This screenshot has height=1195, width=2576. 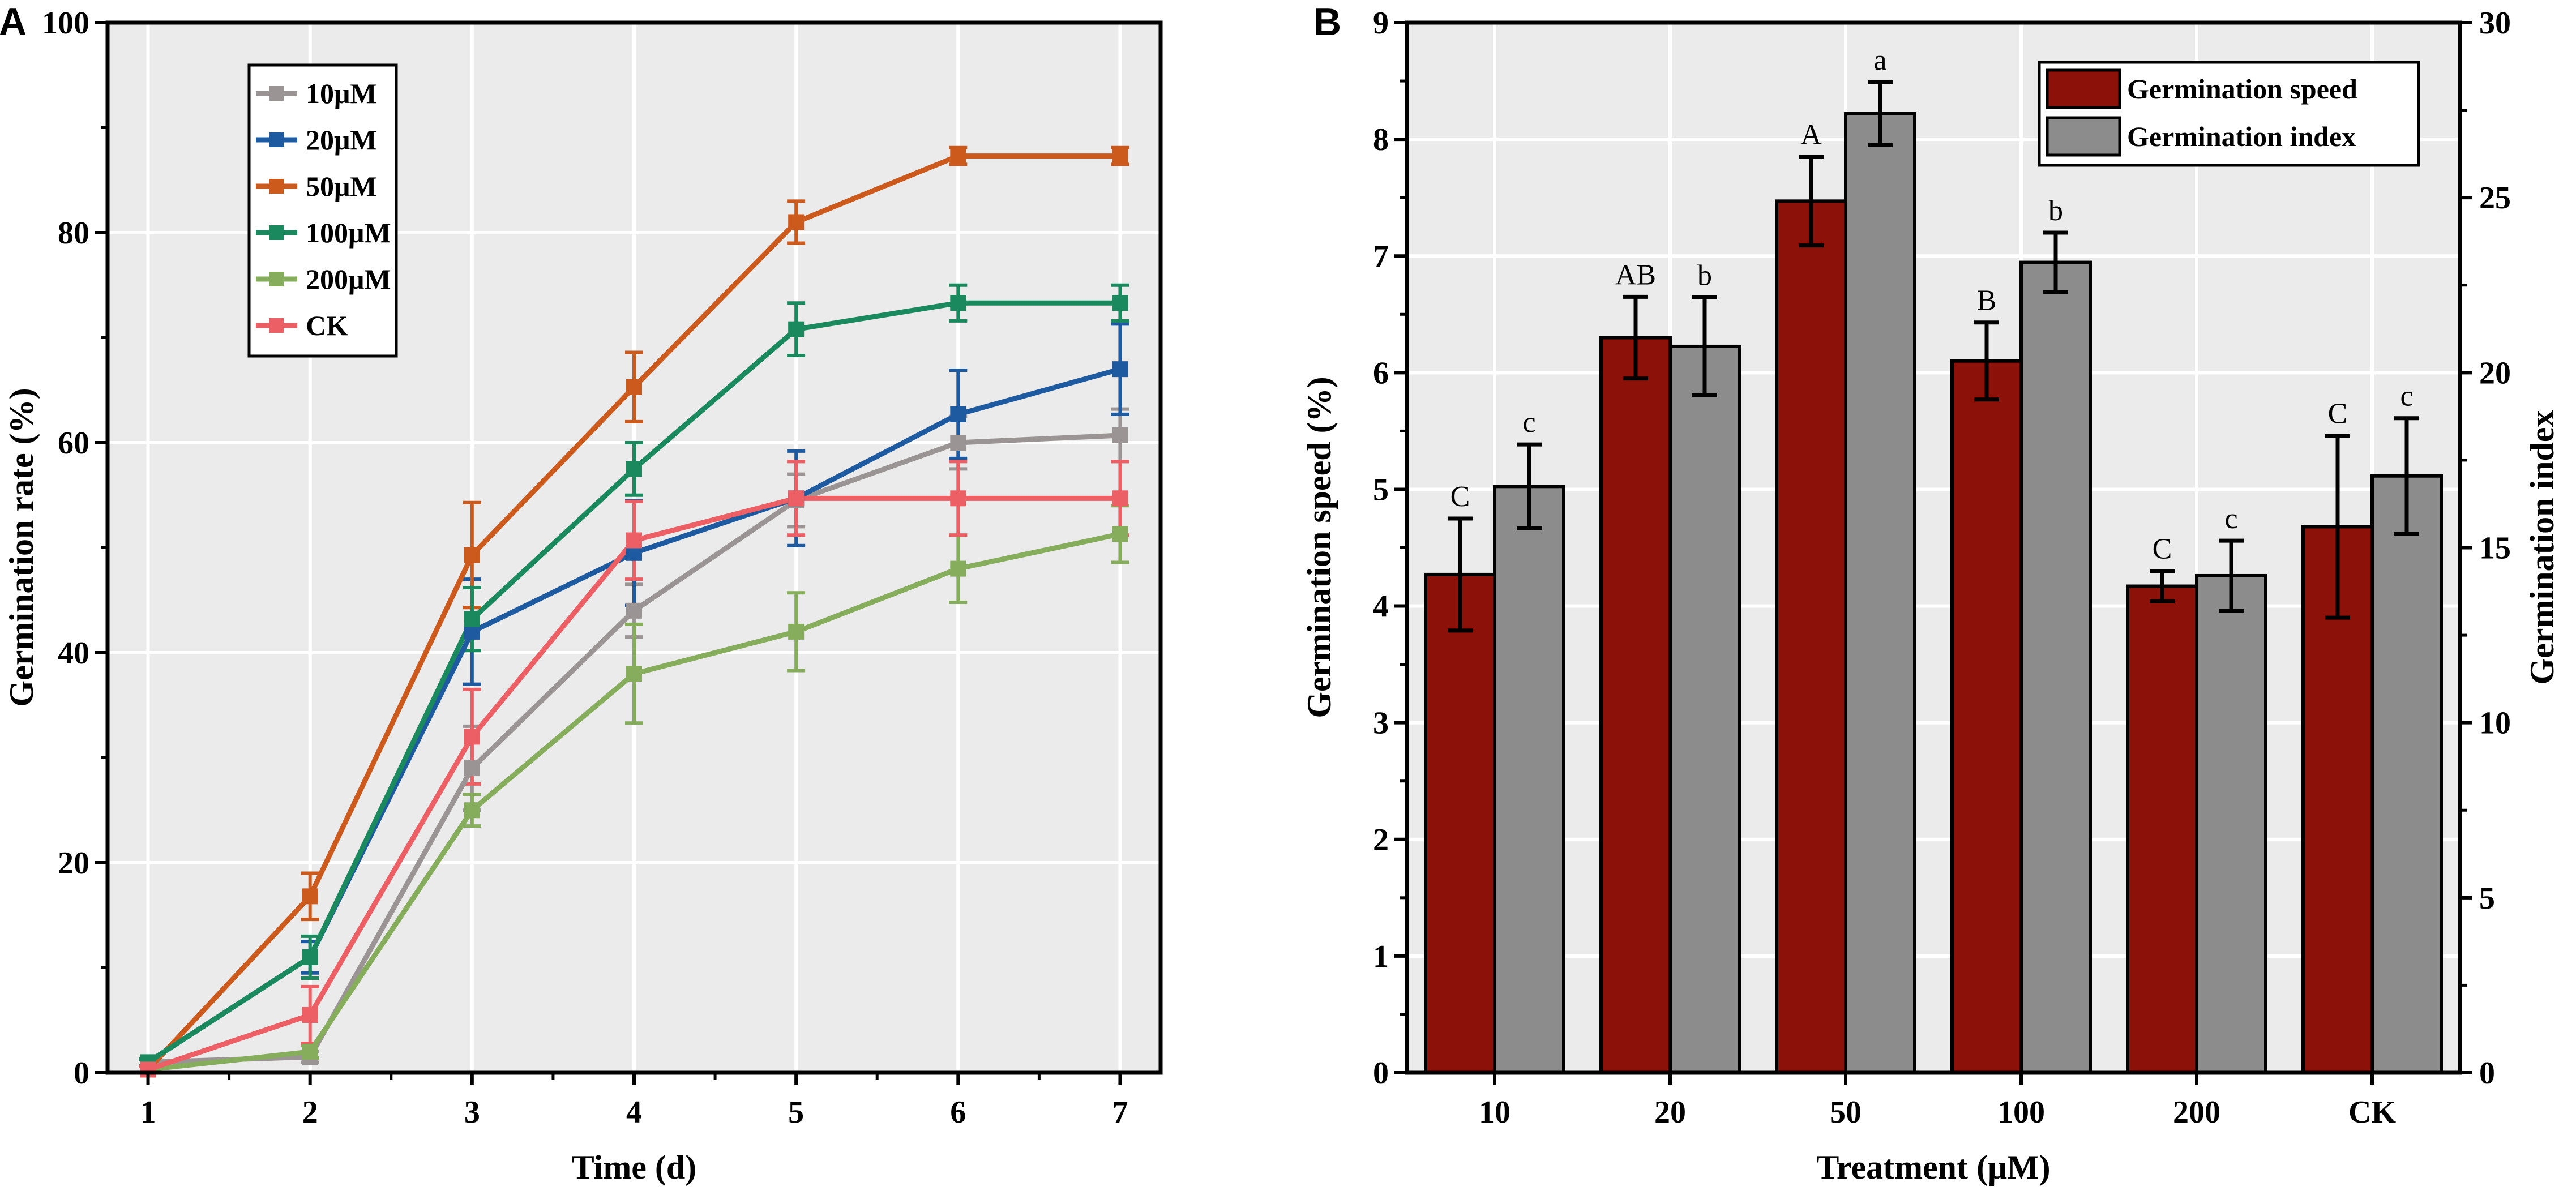 I want to click on panel-a-x-tick-label: 1, so click(x=148, y=1112).